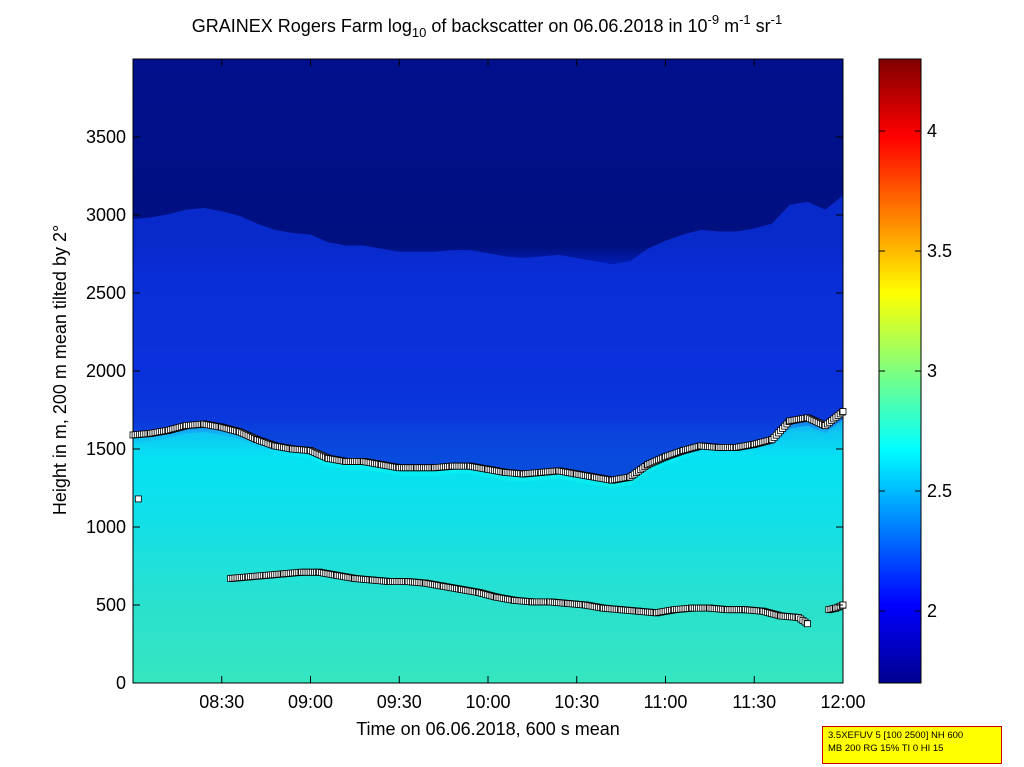  I want to click on x-tick-label: 09:00, so click(310, 702).